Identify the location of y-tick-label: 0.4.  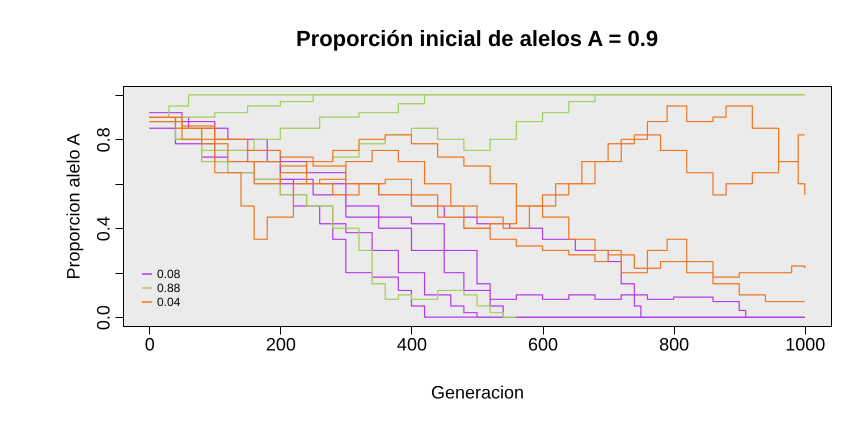
(104, 229).